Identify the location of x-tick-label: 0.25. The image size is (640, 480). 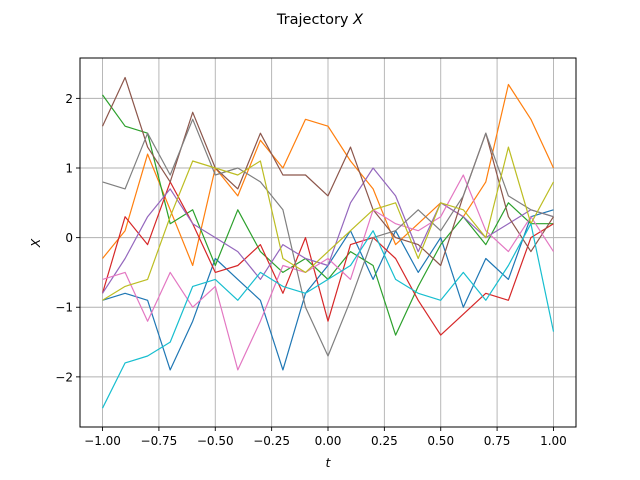
(384, 441).